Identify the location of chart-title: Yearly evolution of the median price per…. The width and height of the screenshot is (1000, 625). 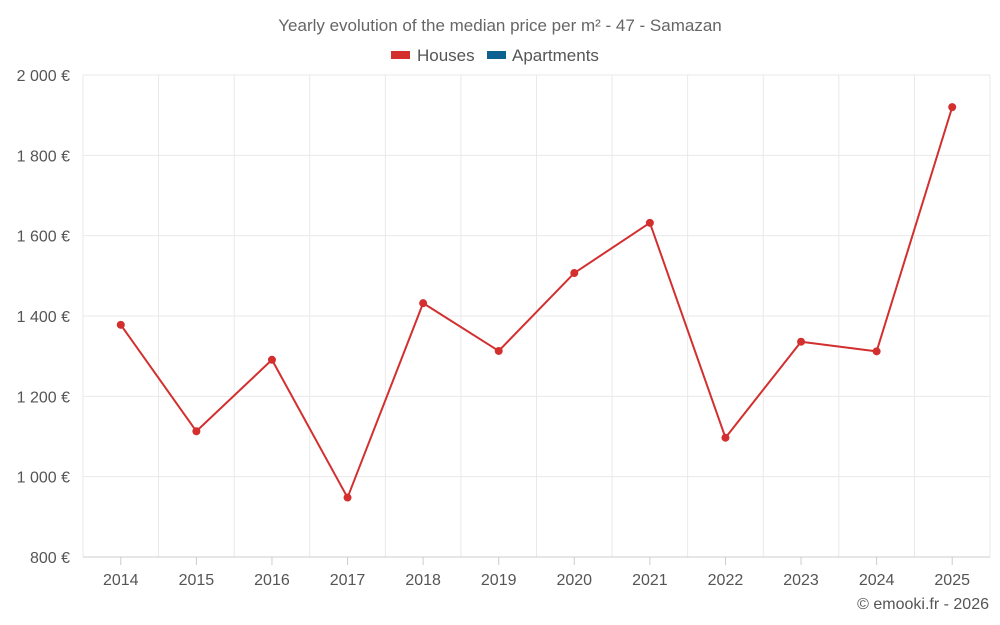
(500, 25).